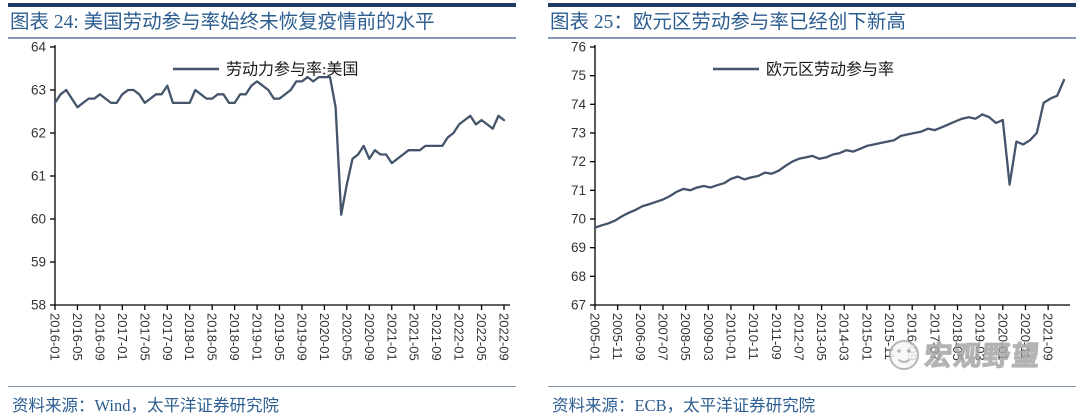 The image size is (1080, 417). I want to click on svg-text: 2020-11, so click(1025, 336).